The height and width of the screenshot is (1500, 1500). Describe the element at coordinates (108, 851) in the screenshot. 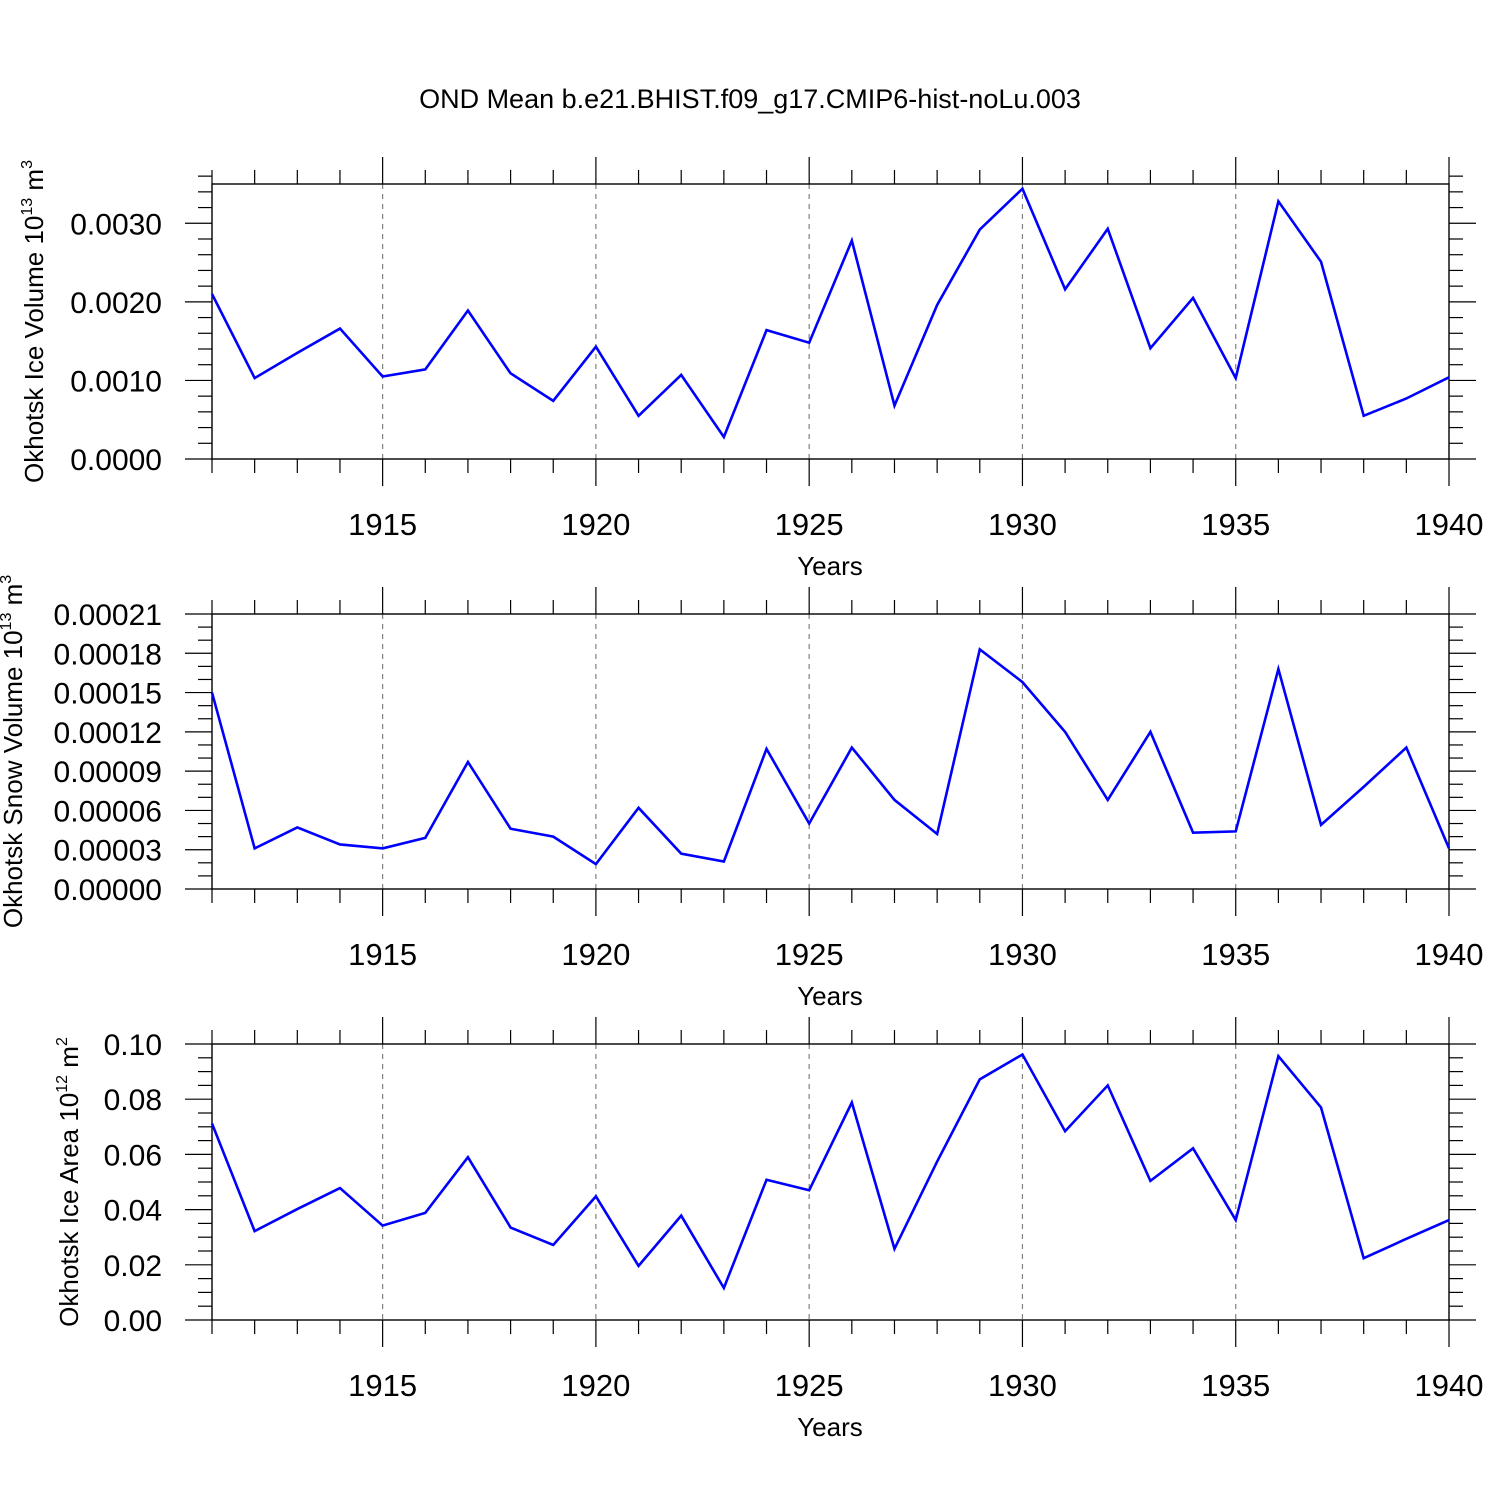

I see `y-tick-label: 0.00003` at that location.